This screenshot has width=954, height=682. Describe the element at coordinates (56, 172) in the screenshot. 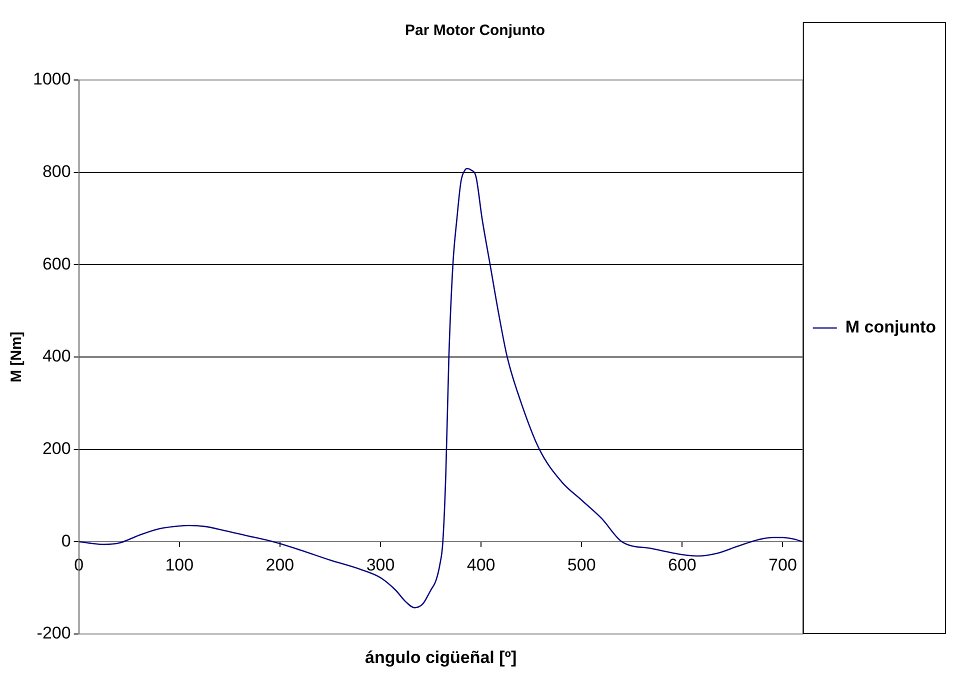

I see `y-tick-label: 800` at that location.